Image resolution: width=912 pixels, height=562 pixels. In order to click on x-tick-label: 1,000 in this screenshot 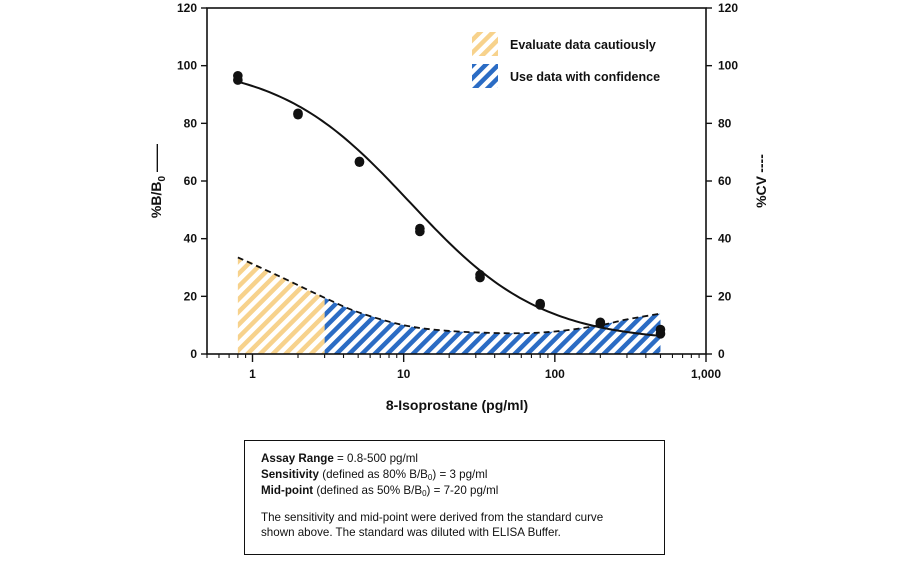, I will do `click(706, 374)`.